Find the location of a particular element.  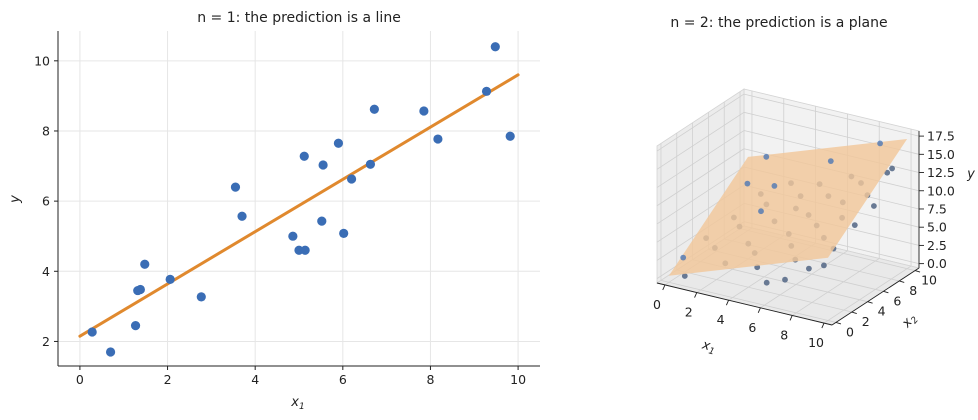

chart-2-z-tick-label: 10.0 is located at coordinates (941, 190).